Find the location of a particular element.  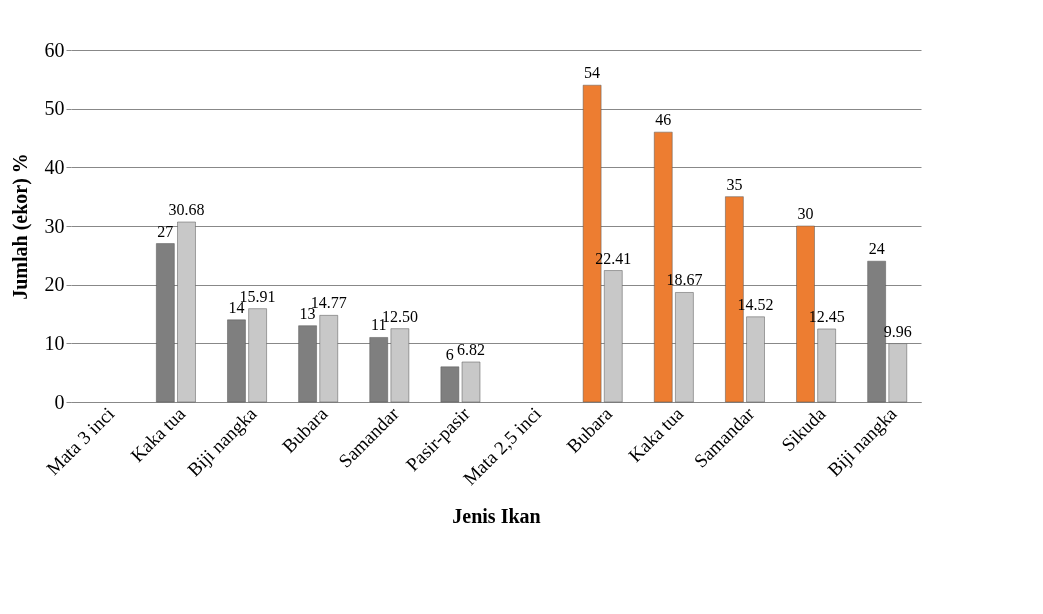

y-tick-label: 20 is located at coordinates (54, 284).